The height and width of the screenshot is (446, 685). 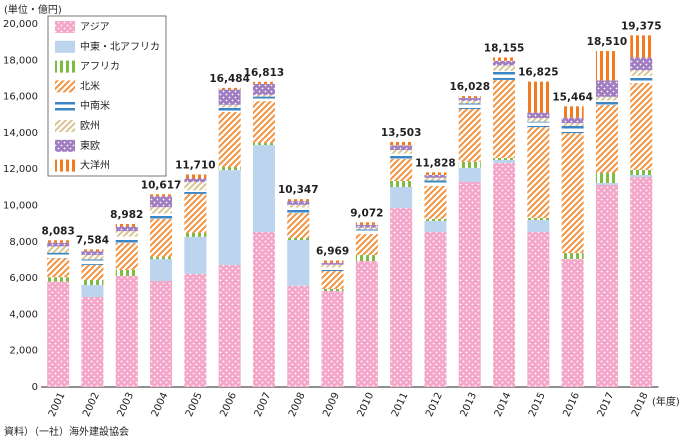 I want to click on total-label: 16,484, so click(x=229, y=79).